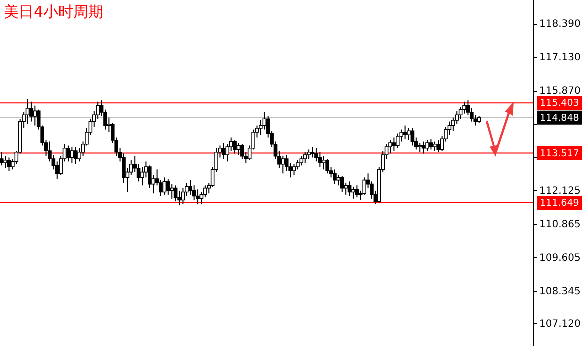 This screenshot has width=583, height=346. Describe the element at coordinates (560, 258) in the screenshot. I see `y-tick-label: 109.605` at that location.